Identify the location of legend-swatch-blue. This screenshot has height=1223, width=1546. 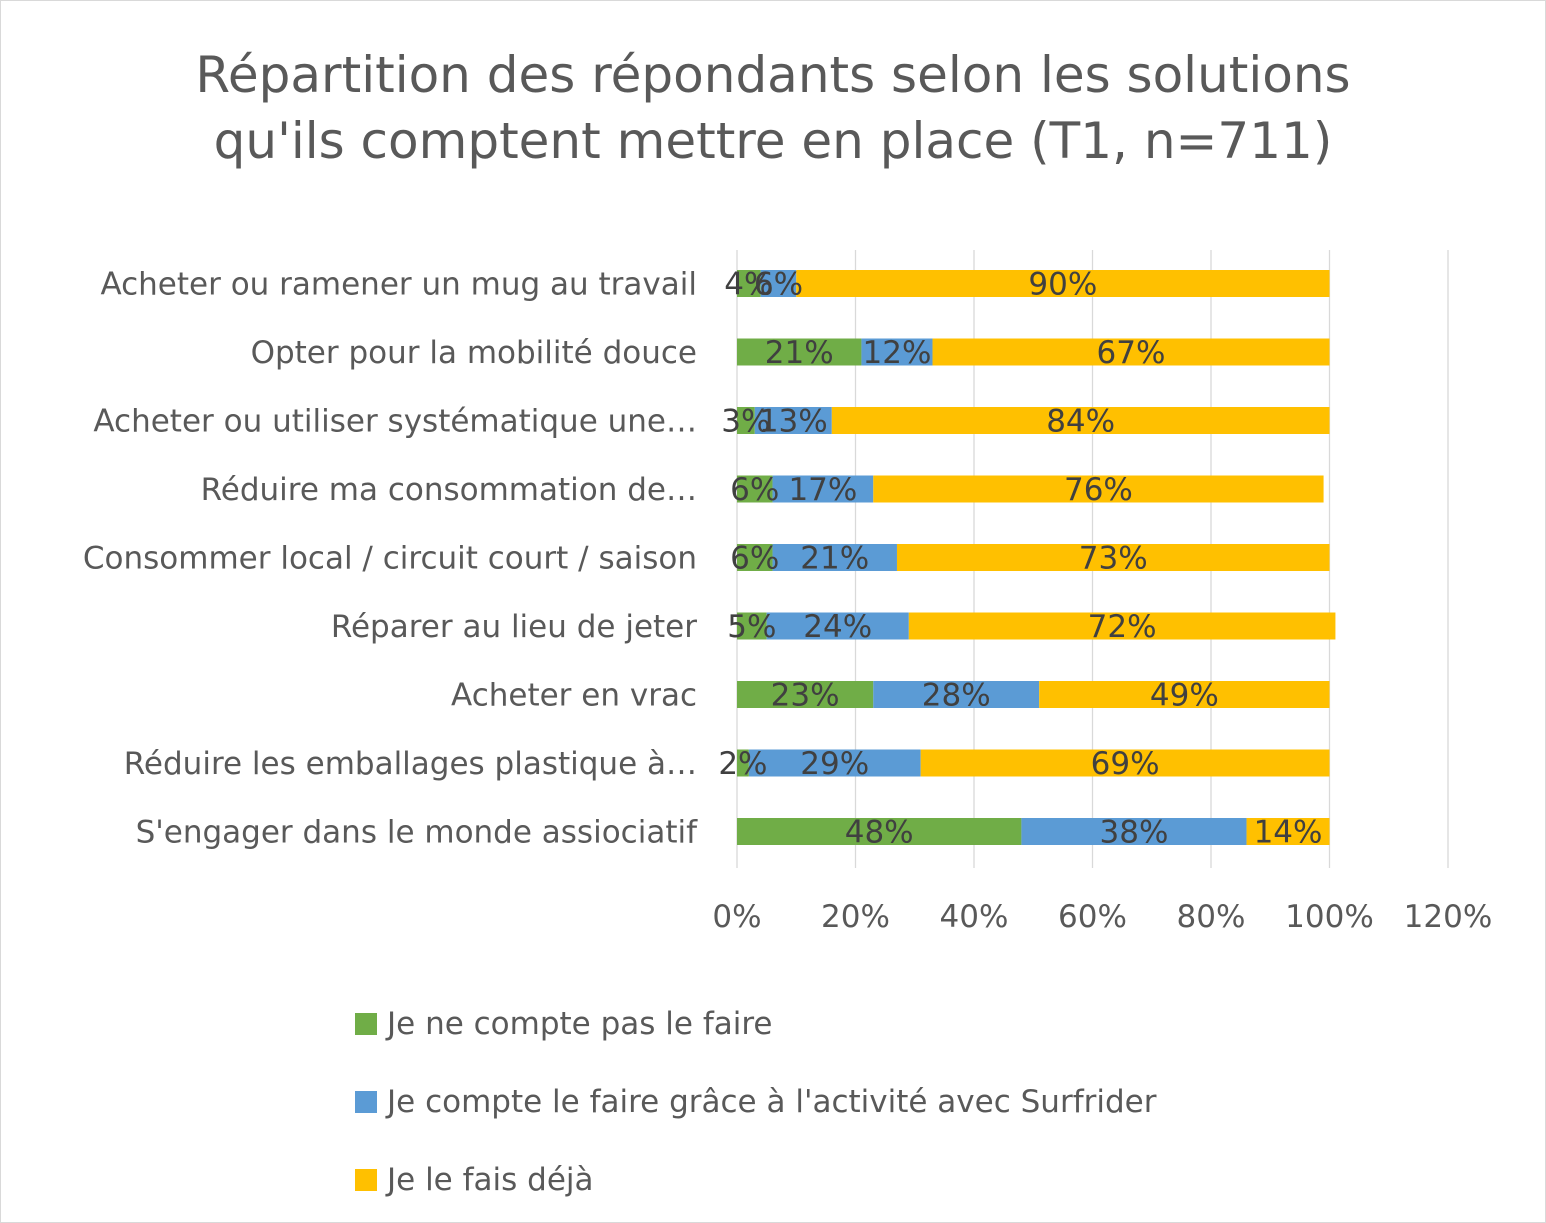
(366, 1102).